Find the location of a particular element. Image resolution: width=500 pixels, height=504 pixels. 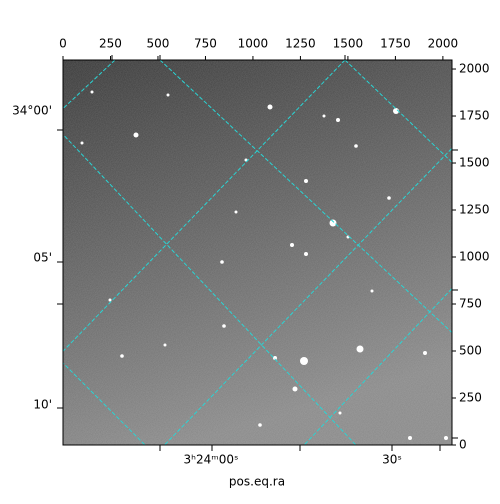

dec-tick-label: 34°00' is located at coordinates (32, 111).